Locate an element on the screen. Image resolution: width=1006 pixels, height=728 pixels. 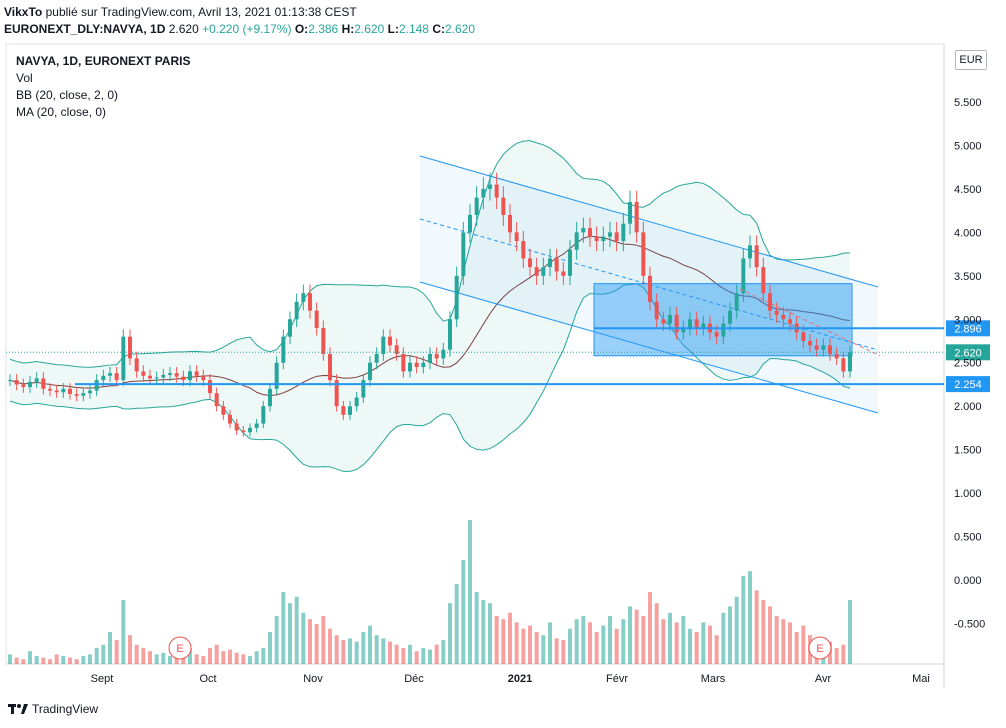
x-tick-label: Oct is located at coordinates (207, 679).